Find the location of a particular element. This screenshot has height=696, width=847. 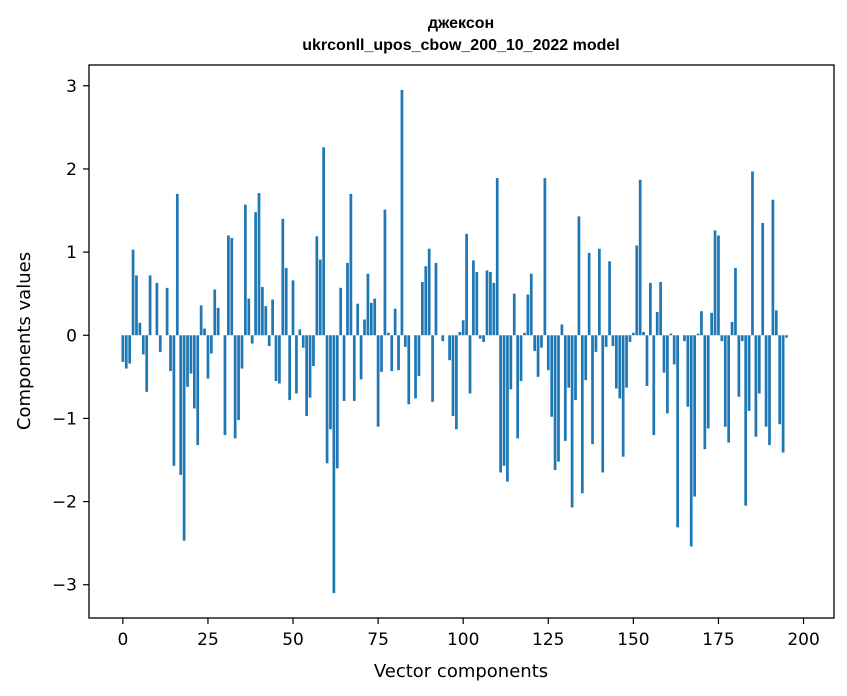

y-tick-label: 0 is located at coordinates (71, 336).